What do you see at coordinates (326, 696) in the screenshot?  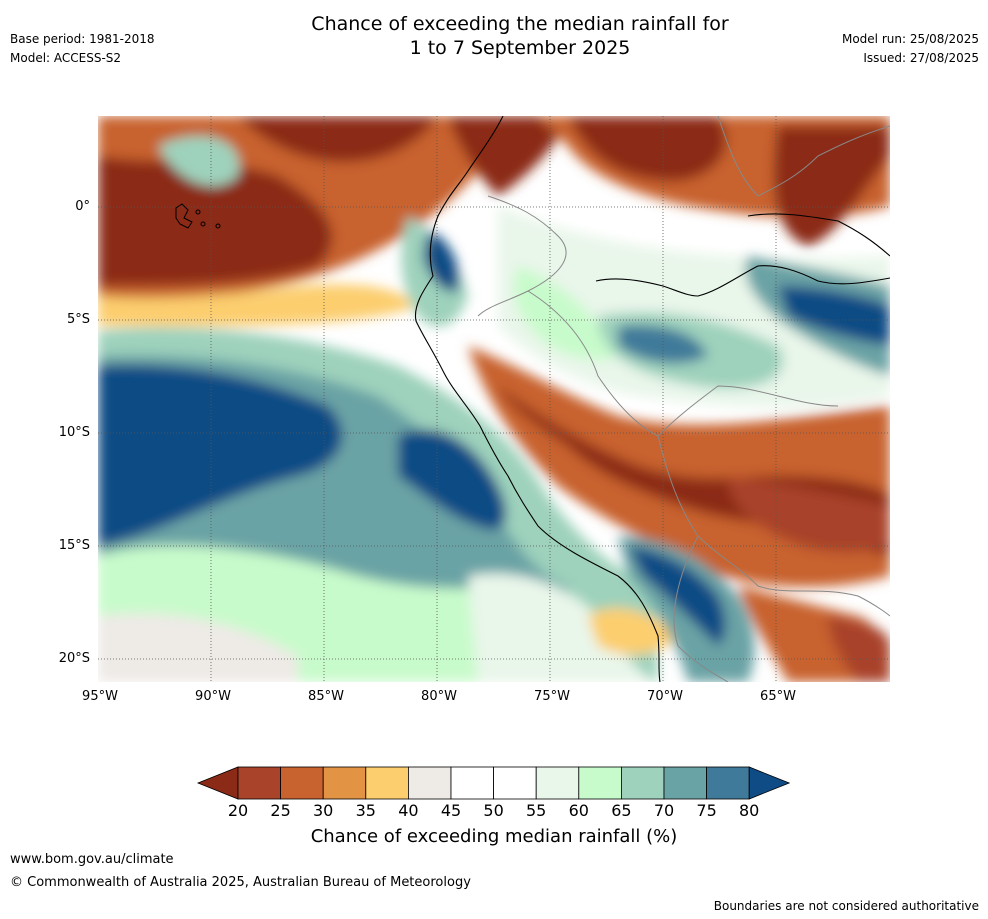 I see `lon-label-85w: 85°W` at bounding box center [326, 696].